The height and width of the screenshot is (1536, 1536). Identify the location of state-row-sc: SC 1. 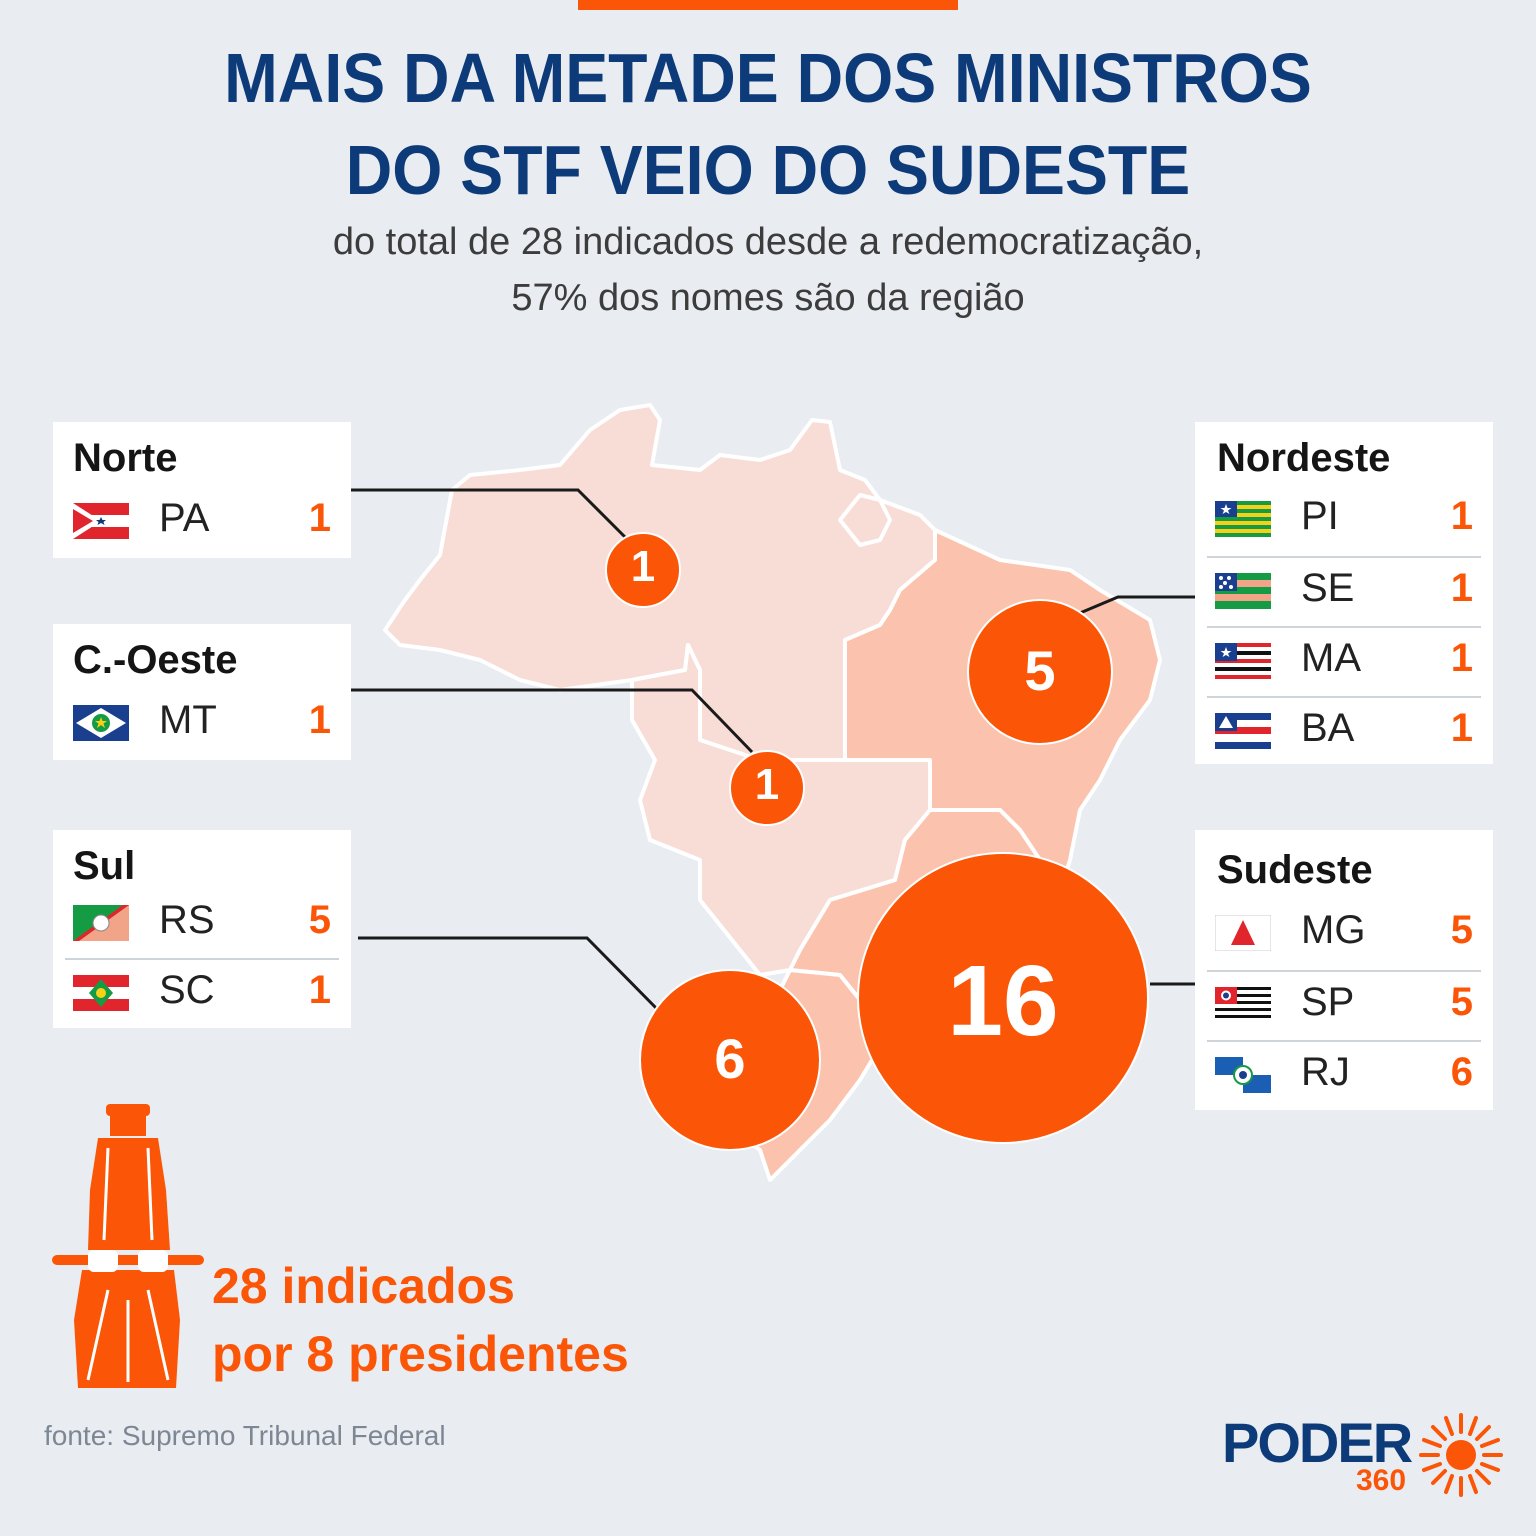
(202, 993).